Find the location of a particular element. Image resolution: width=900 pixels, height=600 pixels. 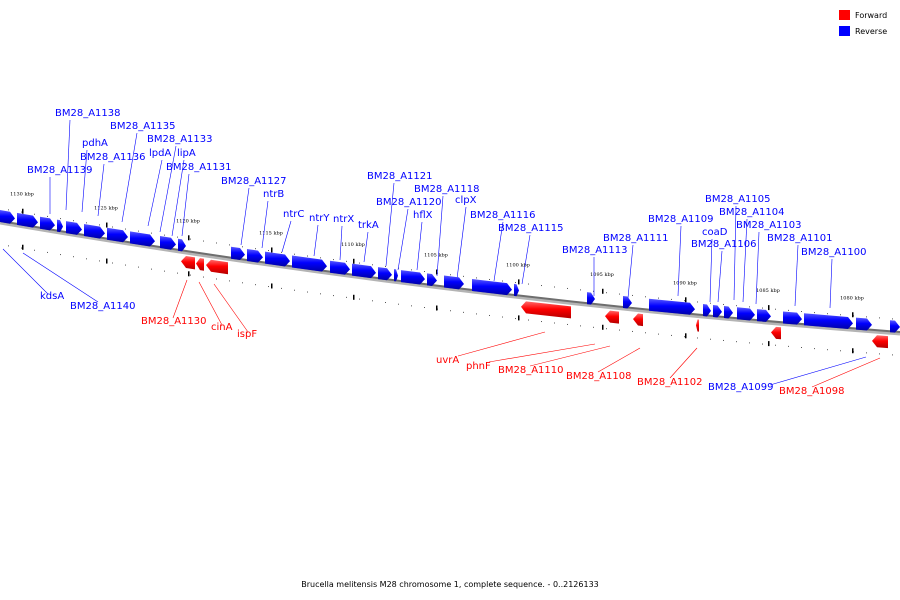

reverse-gene-label: BM28_A1099 is located at coordinates (741, 387).